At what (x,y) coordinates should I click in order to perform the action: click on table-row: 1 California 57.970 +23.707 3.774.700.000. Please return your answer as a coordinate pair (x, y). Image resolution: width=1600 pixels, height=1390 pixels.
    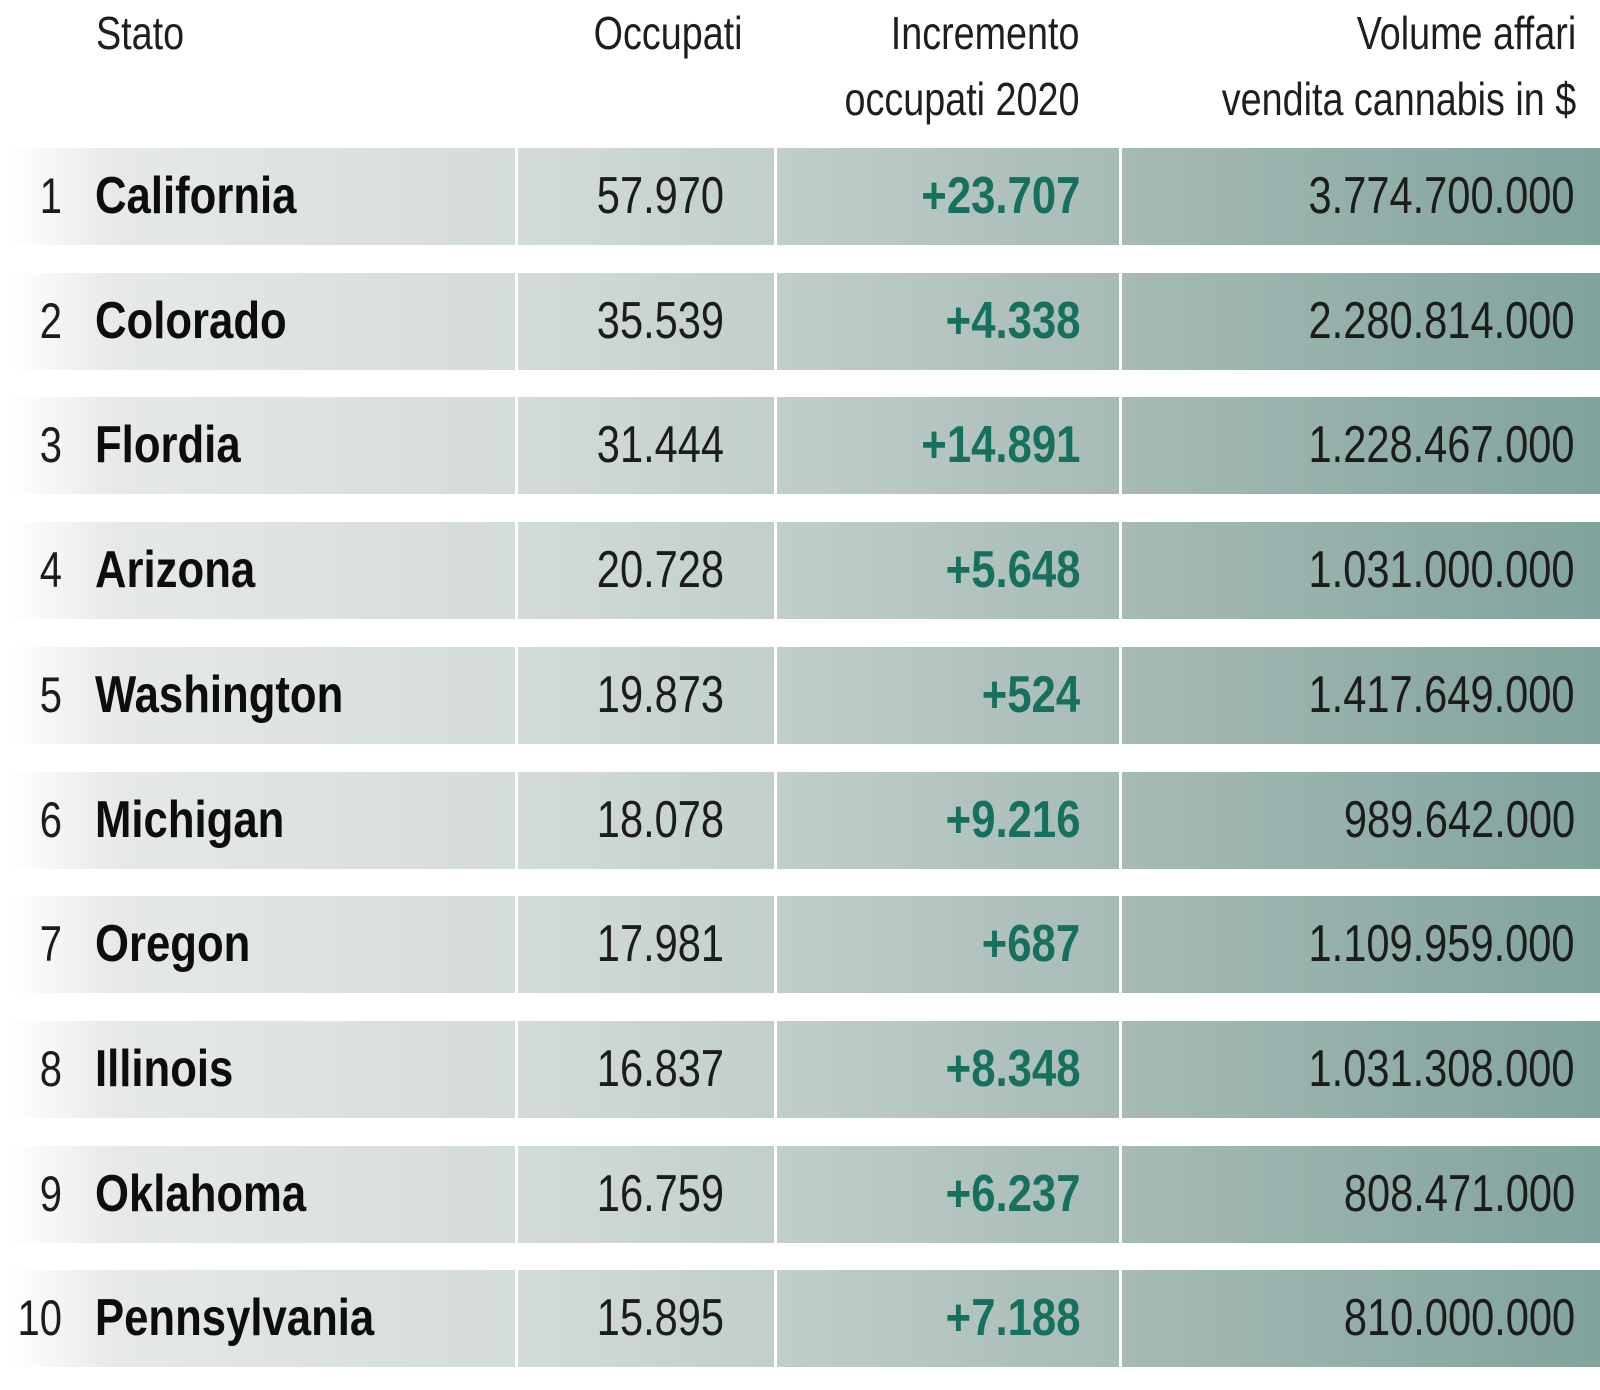
    Looking at the image, I should click on (800, 196).